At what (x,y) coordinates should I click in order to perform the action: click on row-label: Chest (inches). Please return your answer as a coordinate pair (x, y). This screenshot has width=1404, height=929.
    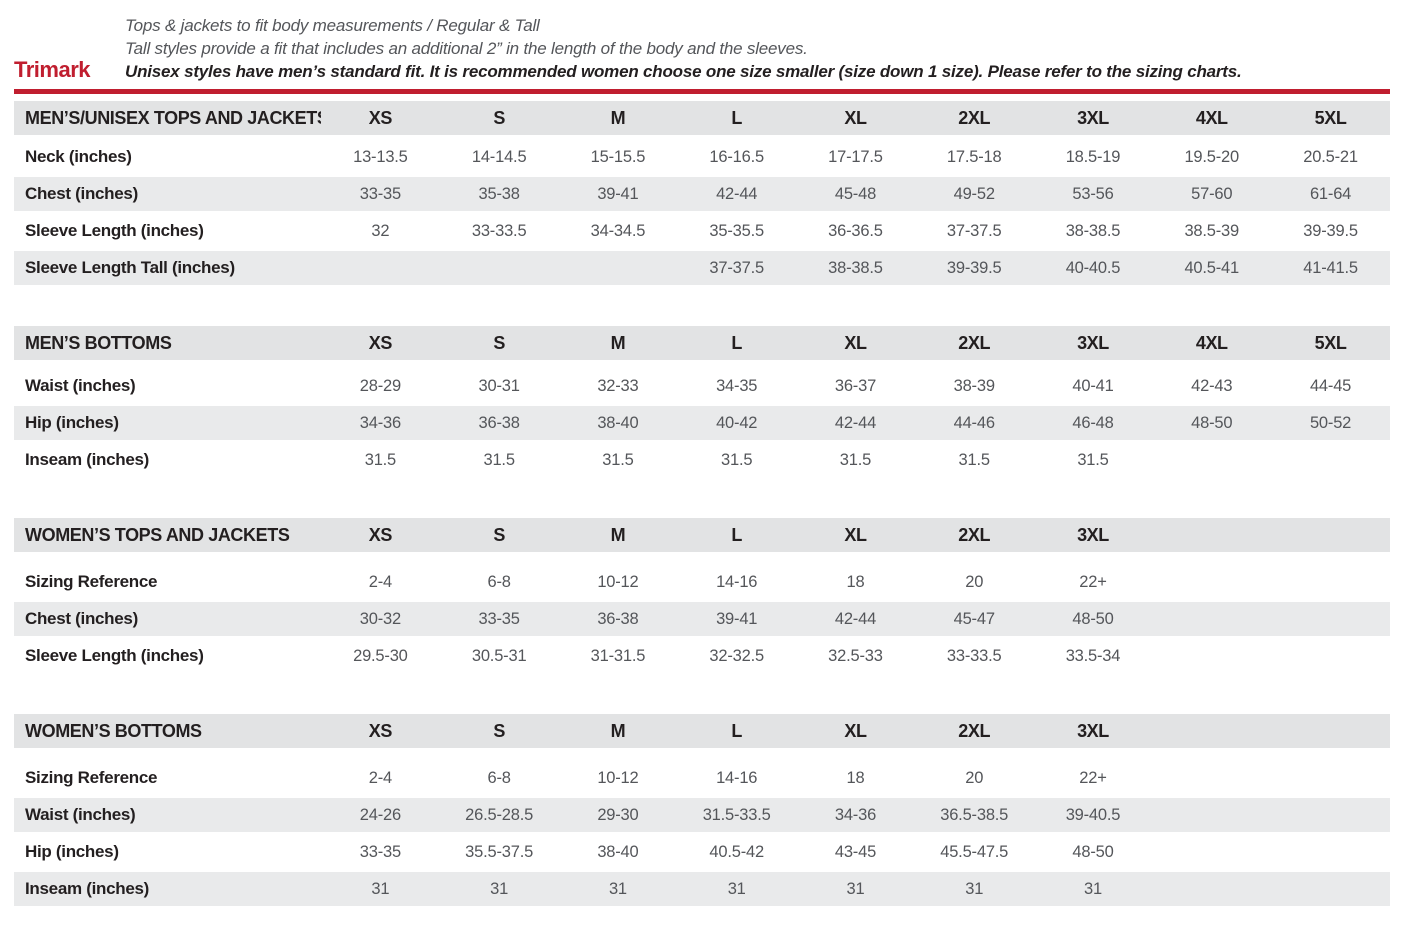
    Looking at the image, I should click on (167, 195).